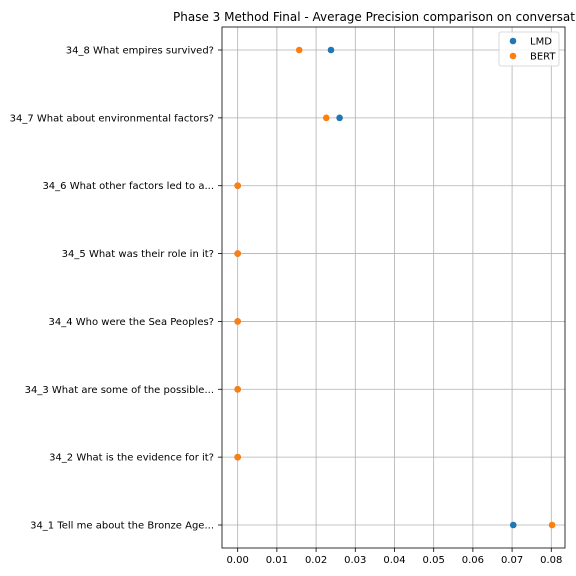 This screenshot has height=576, width=576. What do you see at coordinates (131, 458) in the screenshot?
I see `y-tick-label: 34_2 What is the evidence for it?` at bounding box center [131, 458].